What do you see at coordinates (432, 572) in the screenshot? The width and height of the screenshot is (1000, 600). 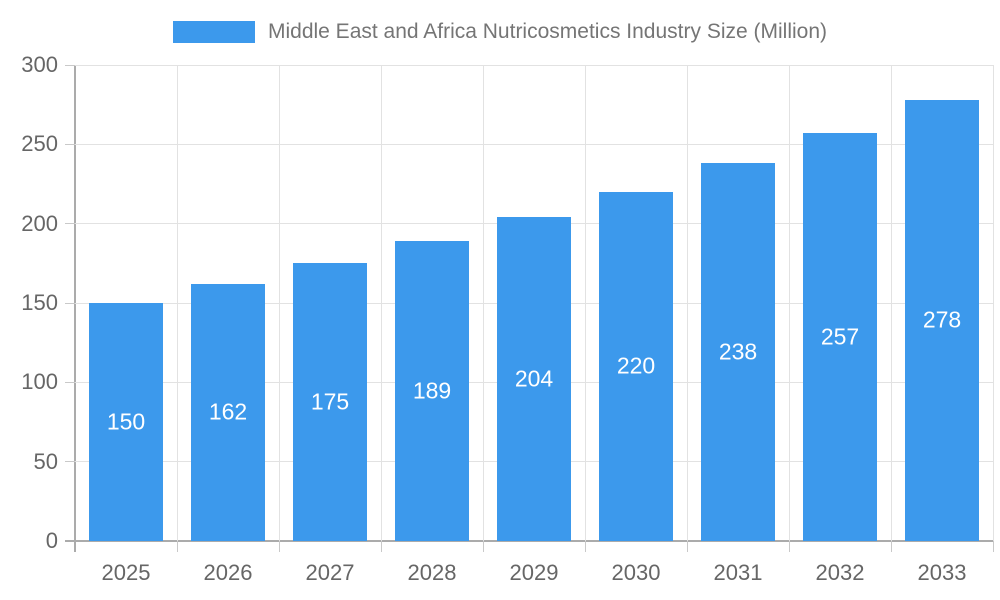 I see `x-tick-label: 2028` at bounding box center [432, 572].